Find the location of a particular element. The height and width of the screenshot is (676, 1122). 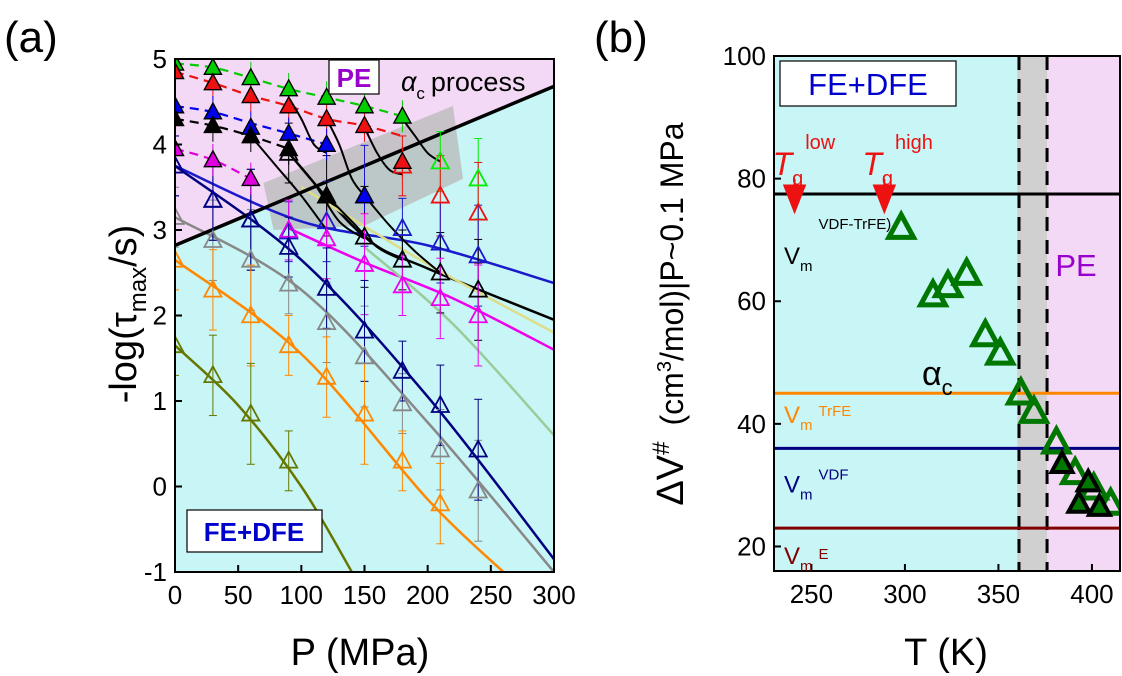

y-tick-label: 3 is located at coordinates (160, 230).